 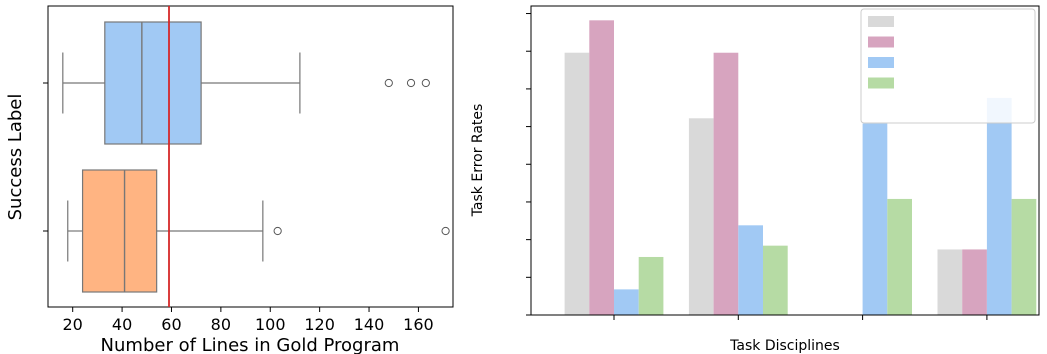 I want to click on box-plot-x-label: Number of Lines in Gold Program, so click(x=250, y=344).